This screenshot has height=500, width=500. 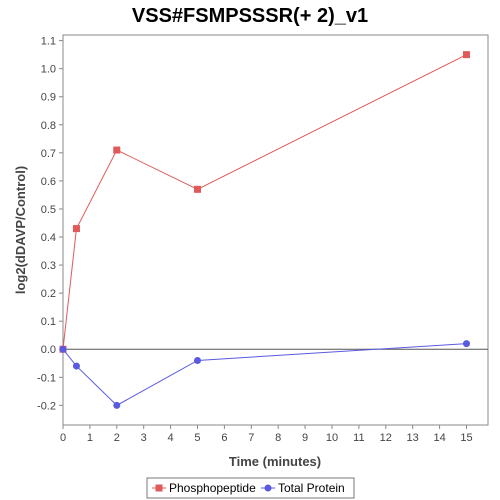 What do you see at coordinates (117, 438) in the screenshot?
I see `x-tick-label: 2` at bounding box center [117, 438].